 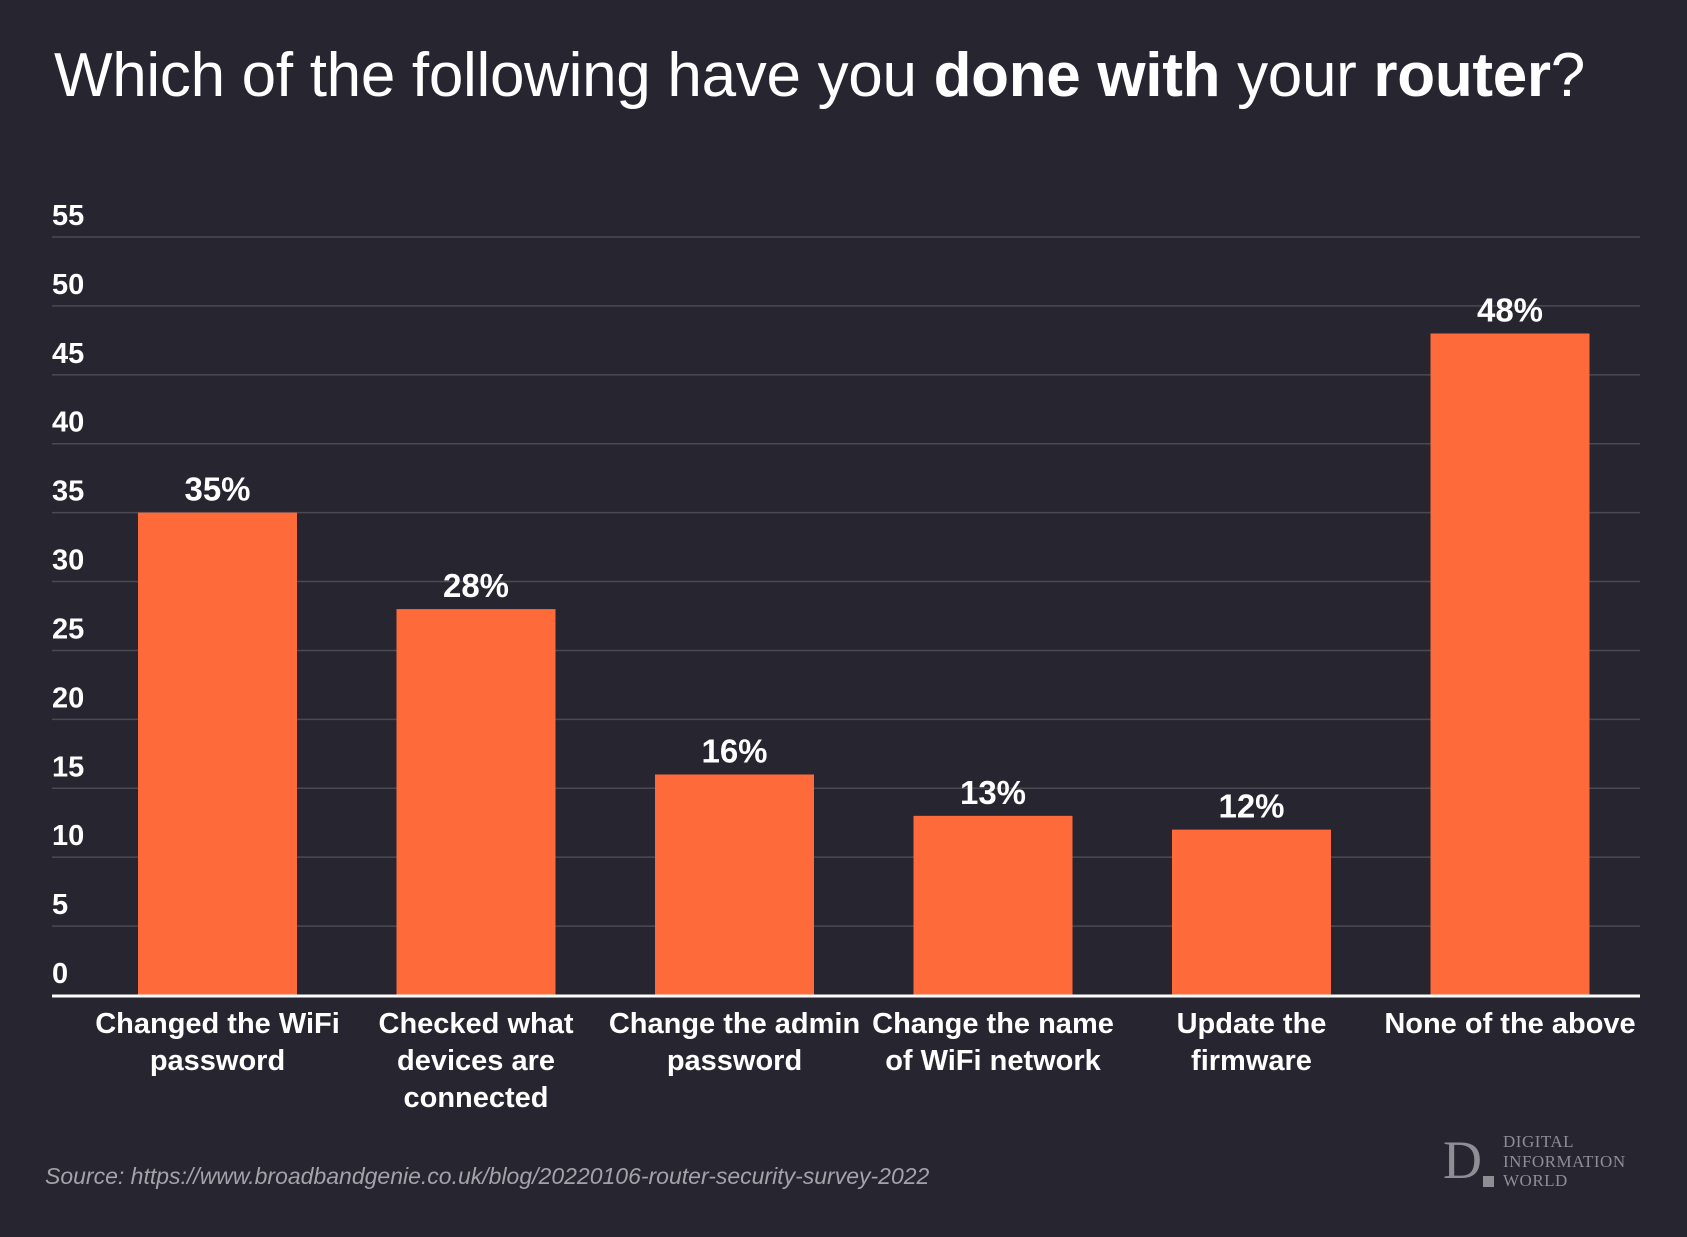 I want to click on publisher-logo: D DIGITAL INFORMATION WORLD, so click(x=1538, y=1160).